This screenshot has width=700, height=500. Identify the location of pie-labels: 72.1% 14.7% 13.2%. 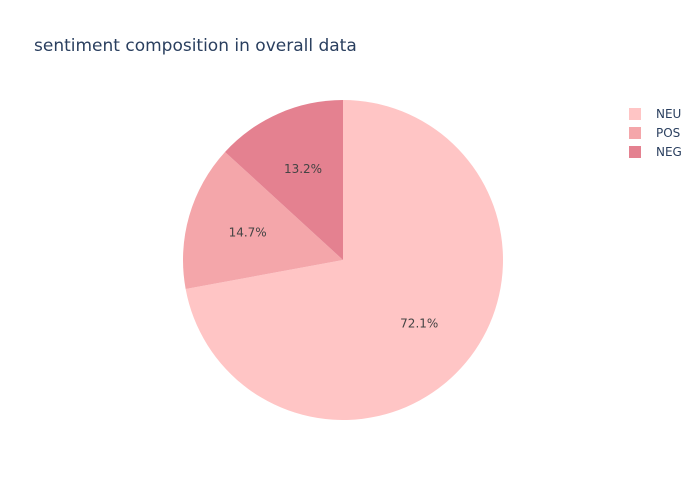
(334, 246).